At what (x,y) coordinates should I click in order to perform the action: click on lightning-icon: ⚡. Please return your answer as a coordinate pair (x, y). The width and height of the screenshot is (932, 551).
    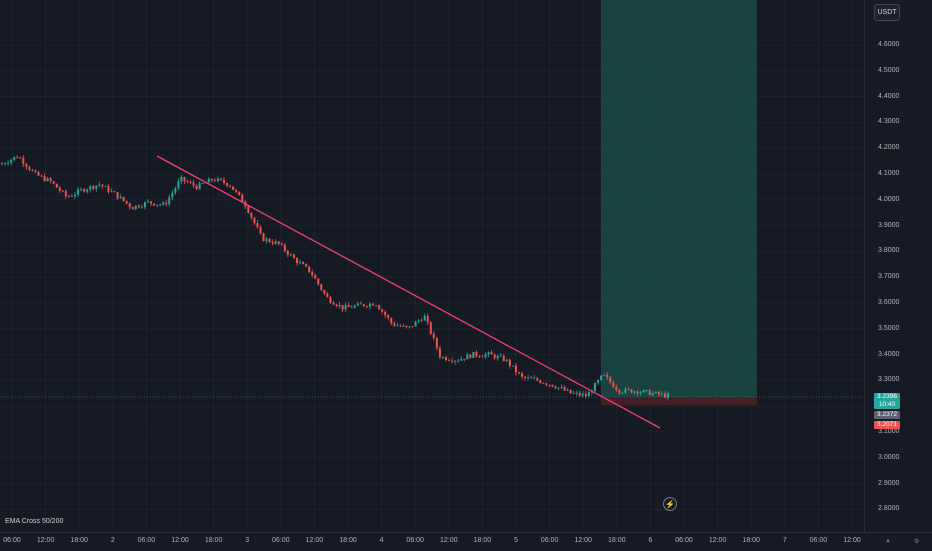
    Looking at the image, I should click on (670, 504).